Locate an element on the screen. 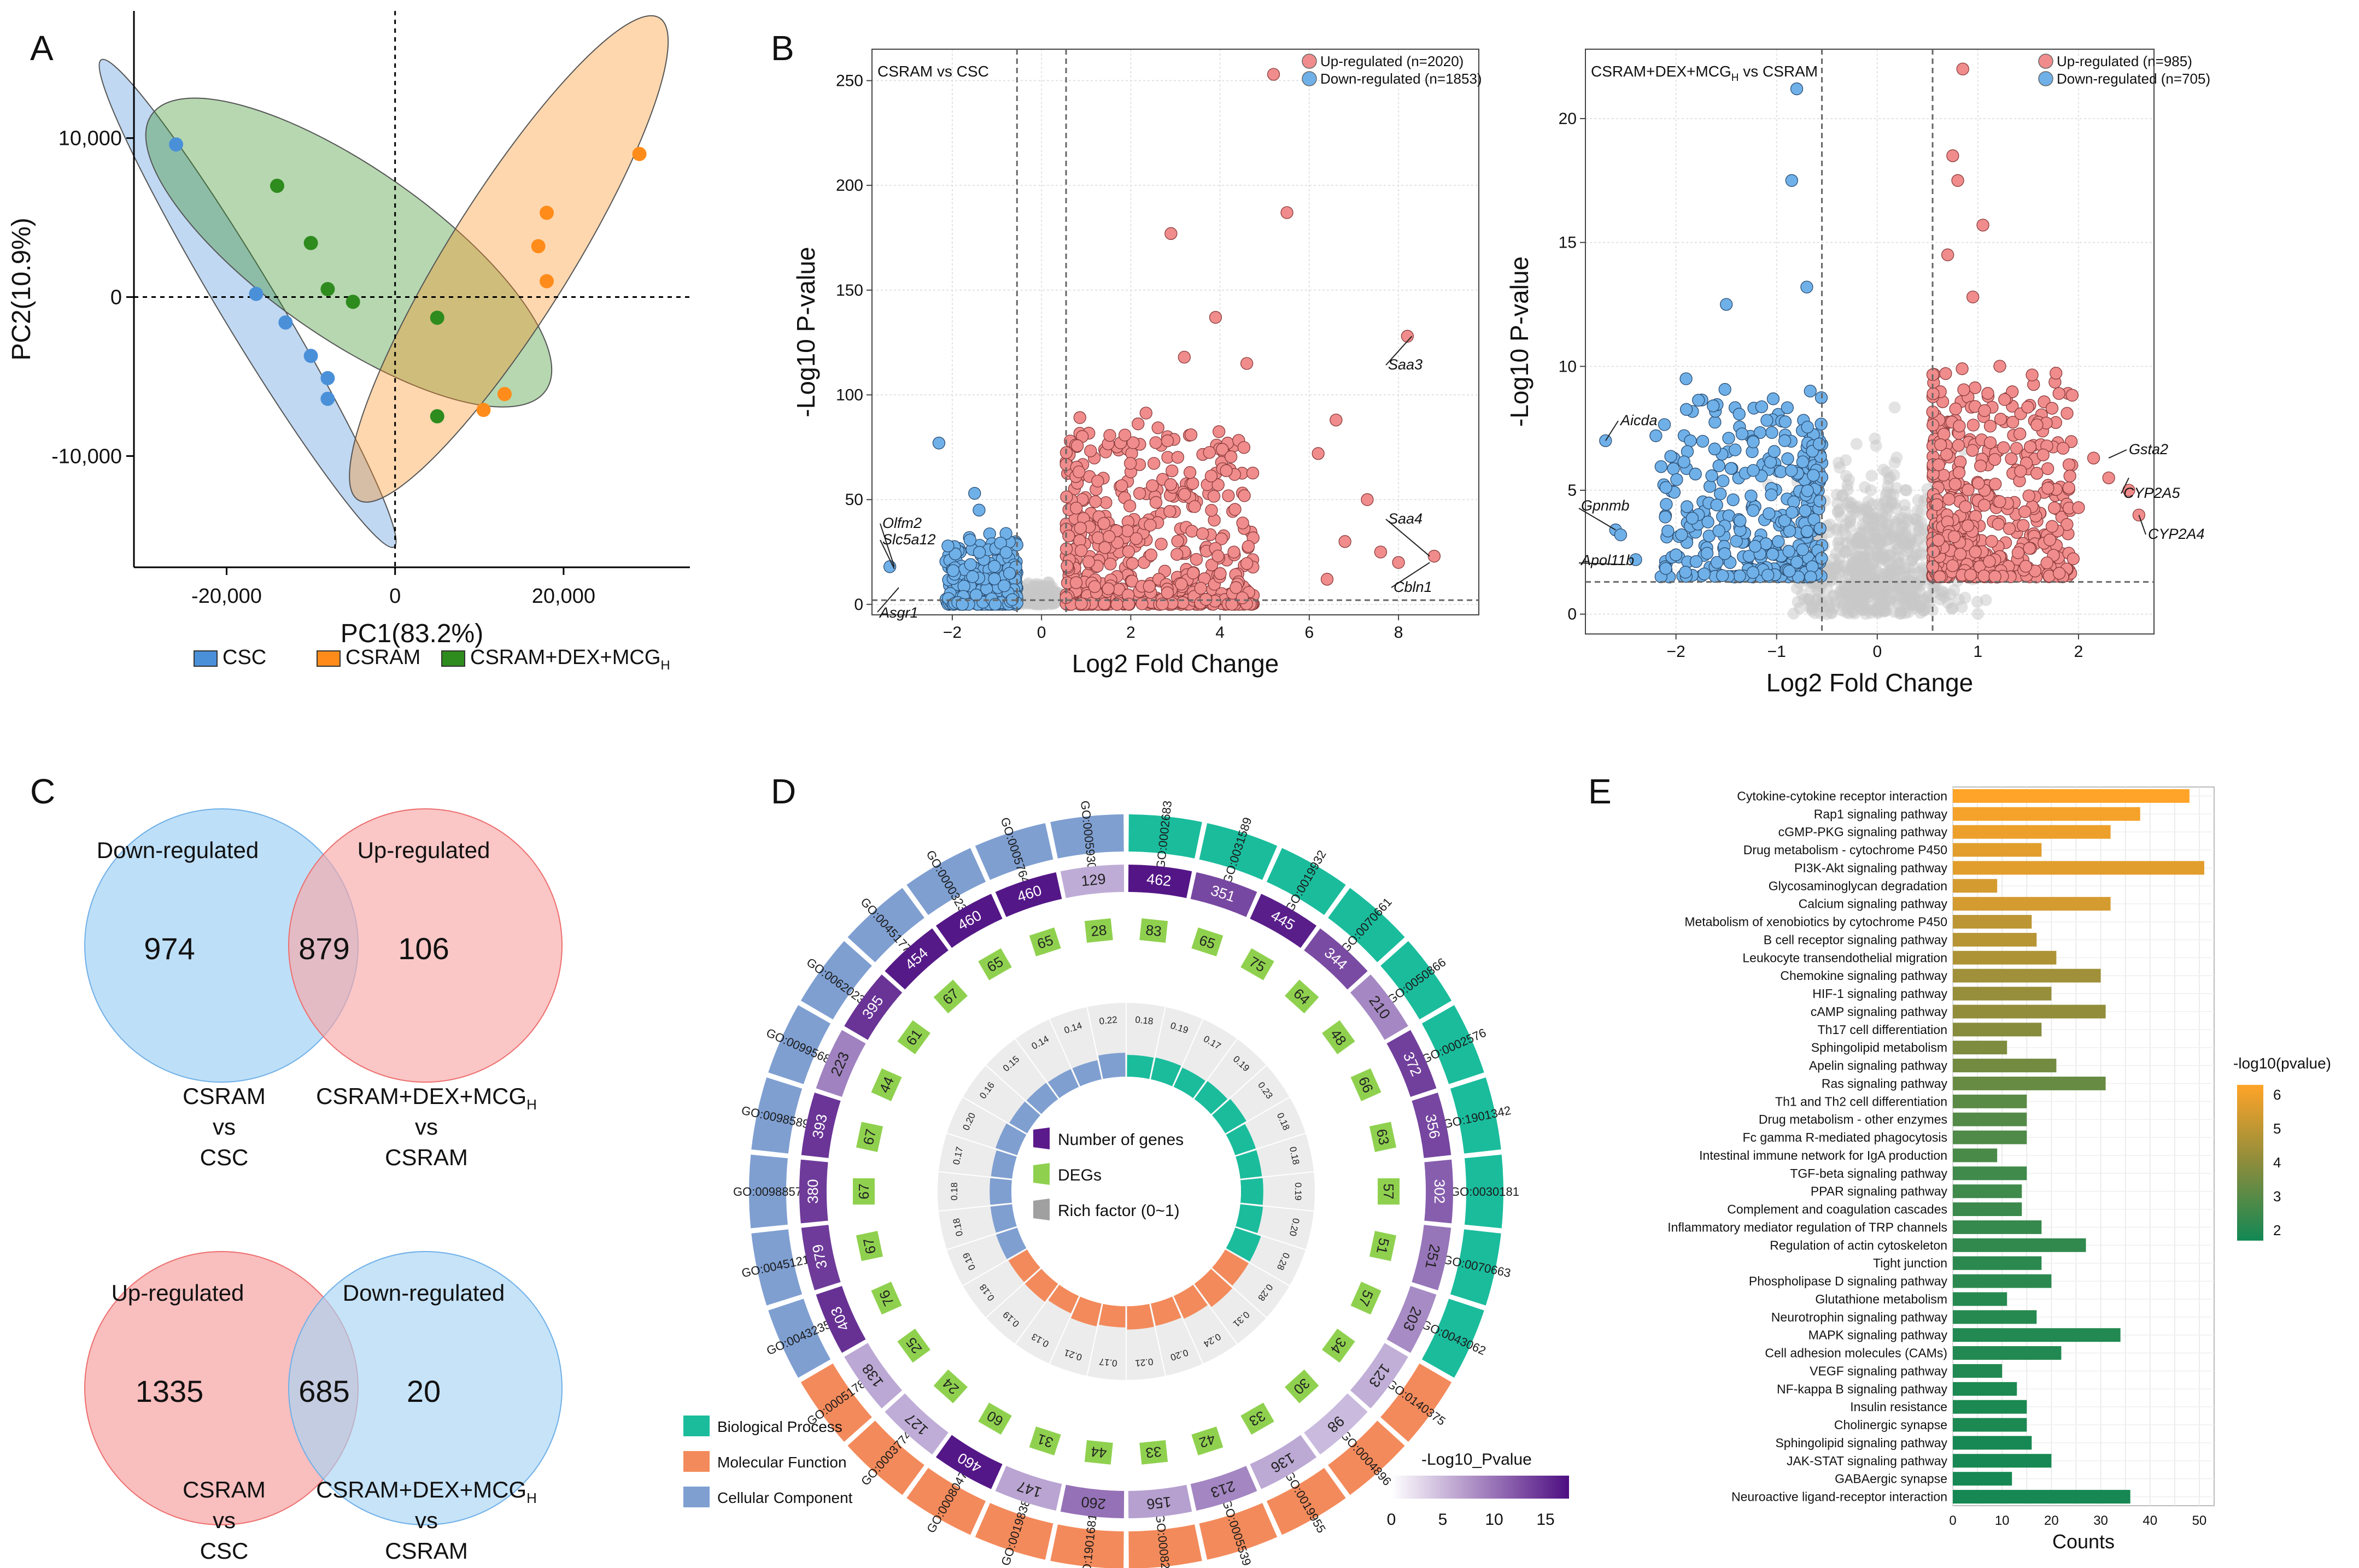 The height and width of the screenshot is (1568, 2359). category-label: Biological Process is located at coordinates (779, 1426).